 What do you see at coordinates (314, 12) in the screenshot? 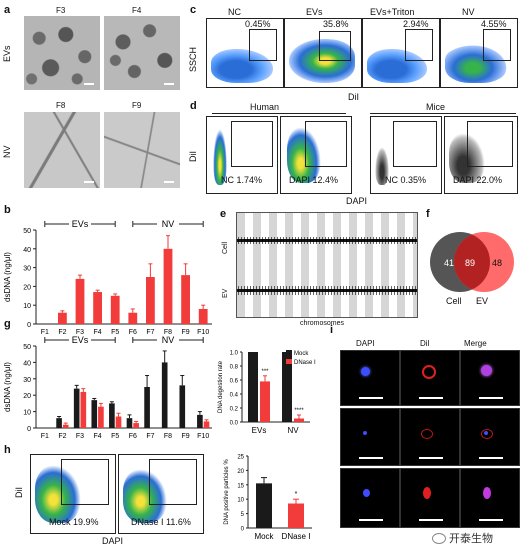
I see `flow-c-title-evs: EVs` at bounding box center [314, 12].